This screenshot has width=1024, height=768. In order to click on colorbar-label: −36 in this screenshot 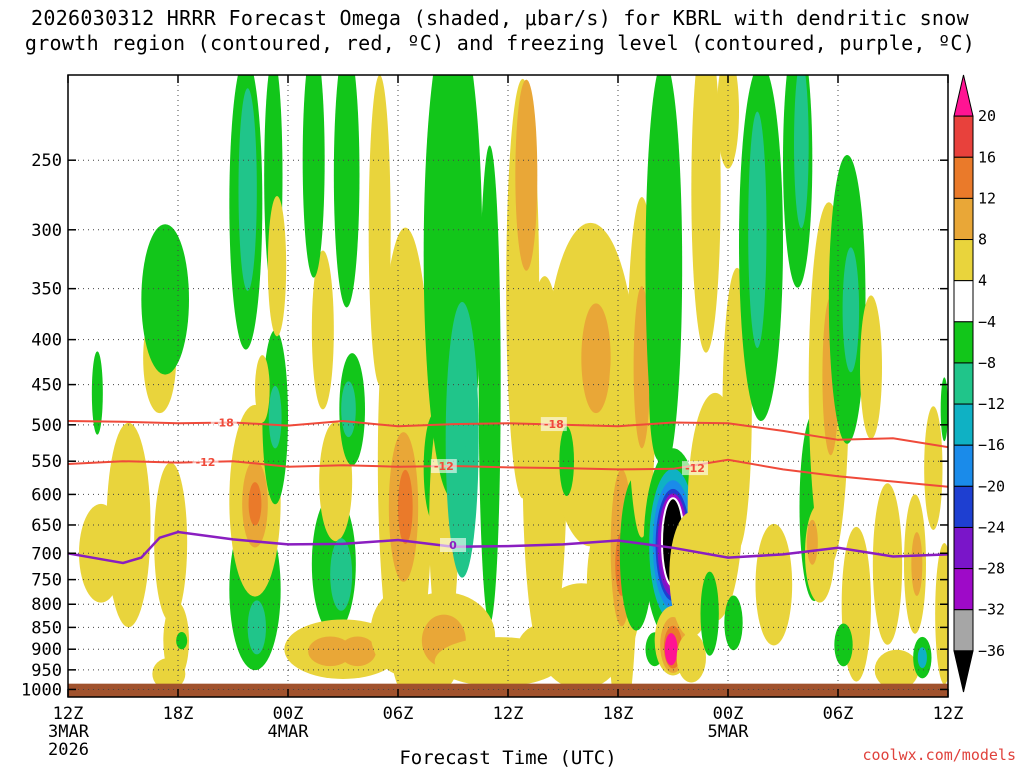, I will do `click(991, 651)`.